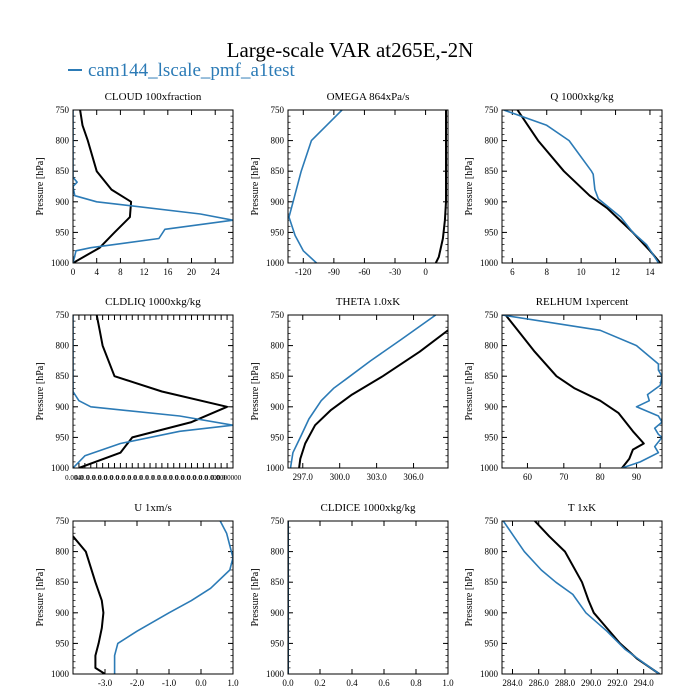  What do you see at coordinates (368, 97) in the screenshot?
I see `panel-title: OMEGA 864xPa/s` at bounding box center [368, 97].